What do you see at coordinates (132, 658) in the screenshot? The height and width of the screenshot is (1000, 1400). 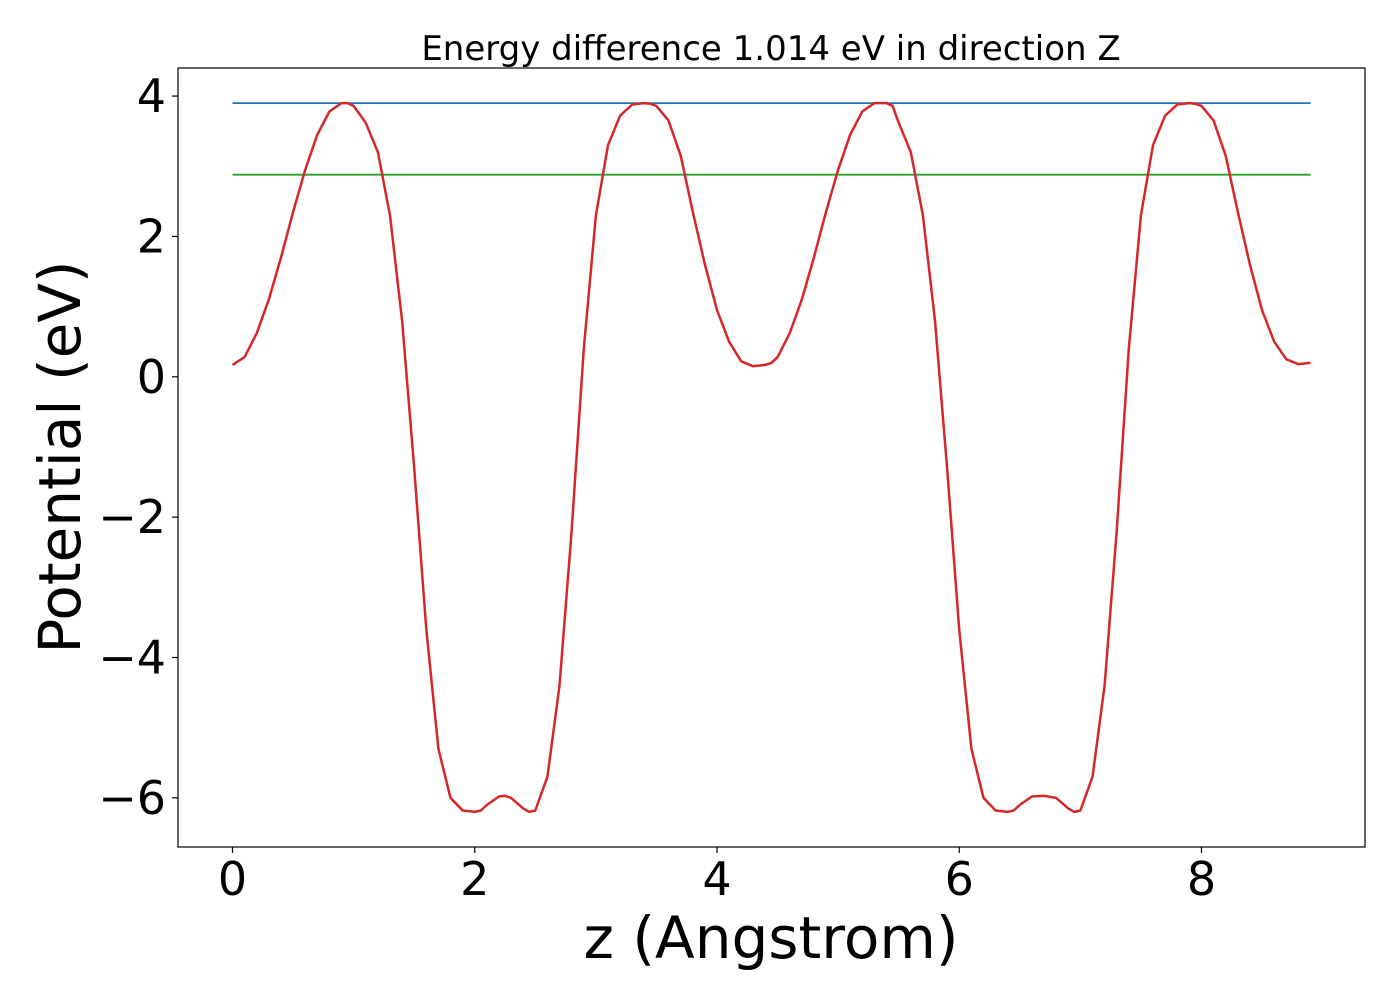 I see `y-tick-label: −4` at bounding box center [132, 658].